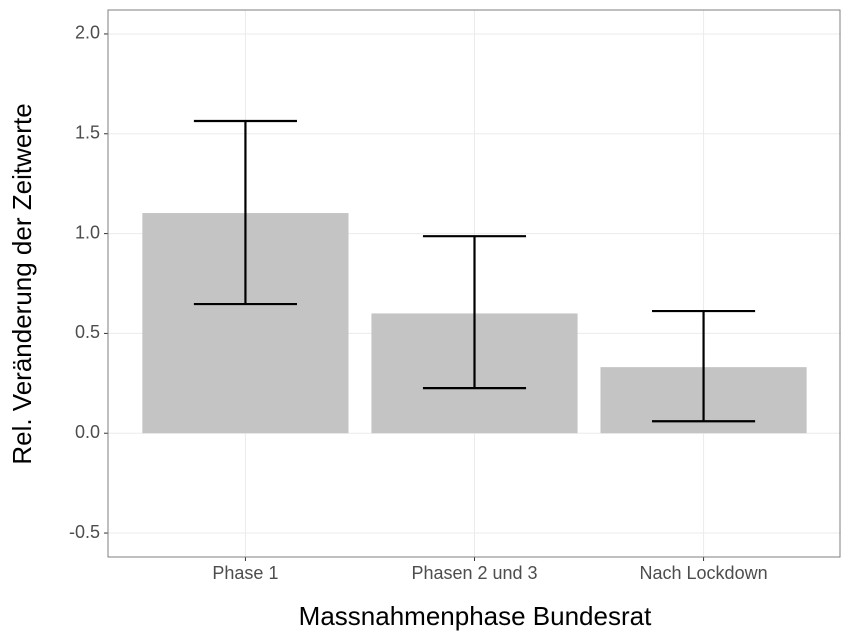 The width and height of the screenshot is (841, 635). I want to click on y-tick-label: 2.0, so click(87, 33).